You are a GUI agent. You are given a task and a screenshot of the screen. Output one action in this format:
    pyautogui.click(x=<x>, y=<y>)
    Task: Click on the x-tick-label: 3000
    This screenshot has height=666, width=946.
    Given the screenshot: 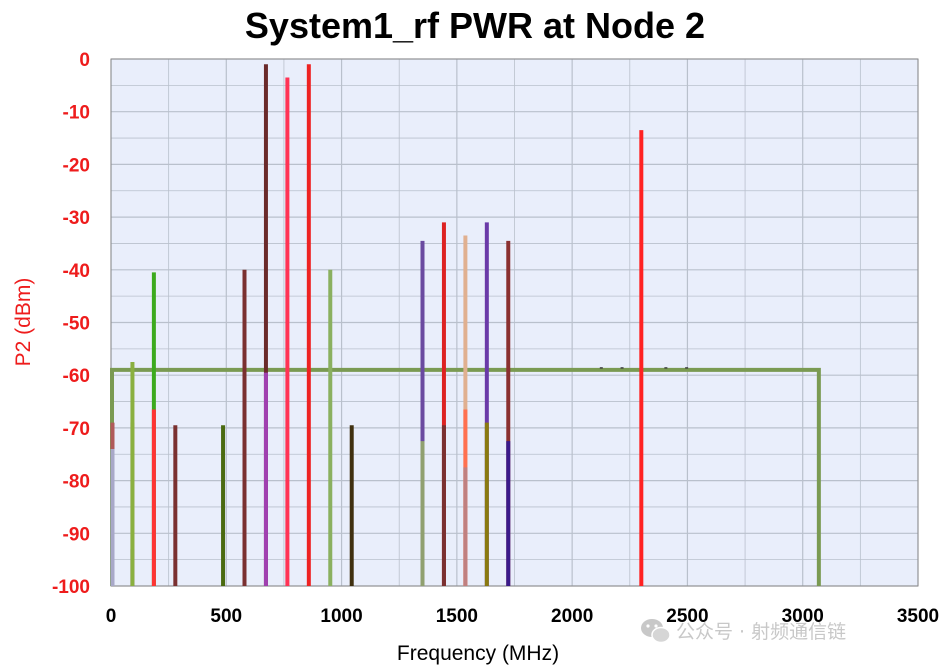 What is the action you would take?
    pyautogui.click(x=803, y=616)
    